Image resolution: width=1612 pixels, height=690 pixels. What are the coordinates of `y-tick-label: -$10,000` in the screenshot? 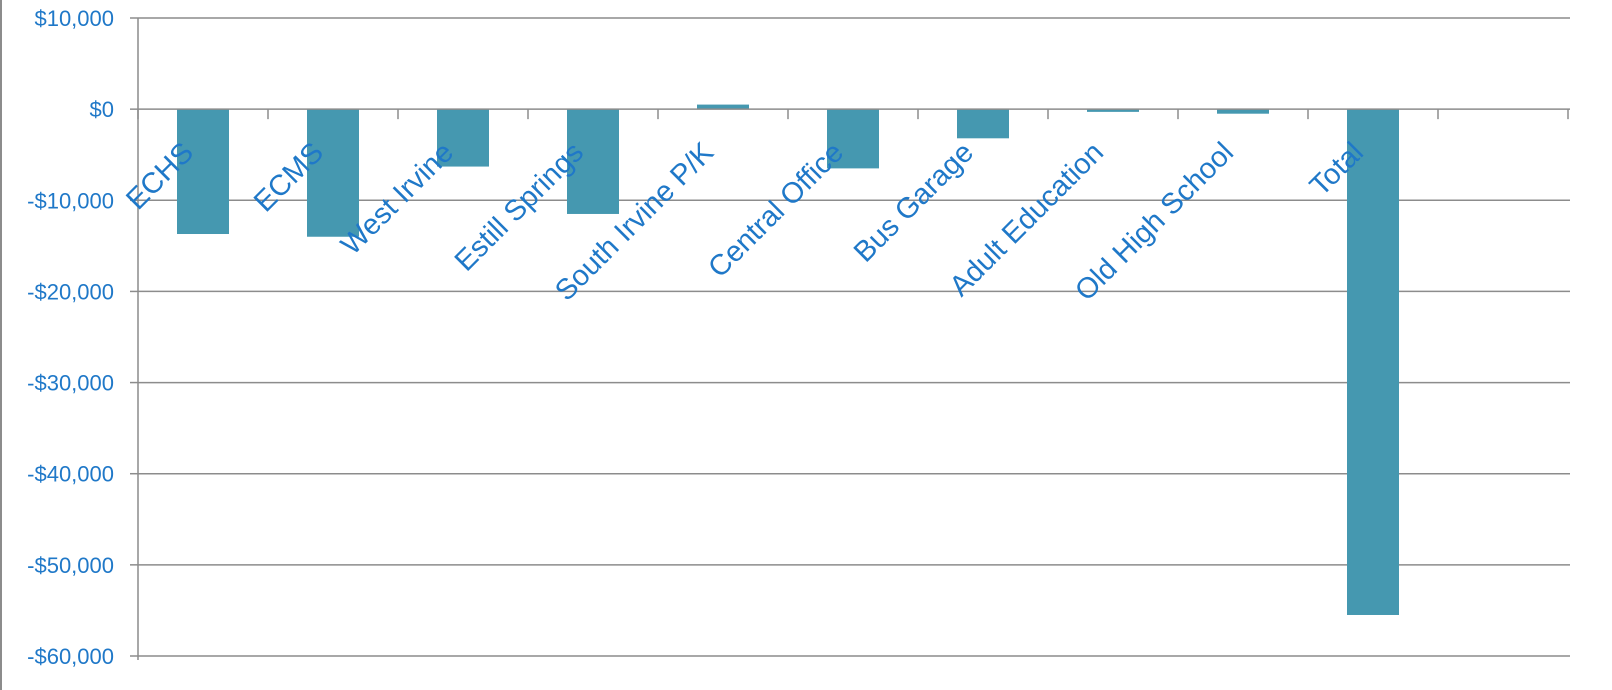 It's located at (70, 200).